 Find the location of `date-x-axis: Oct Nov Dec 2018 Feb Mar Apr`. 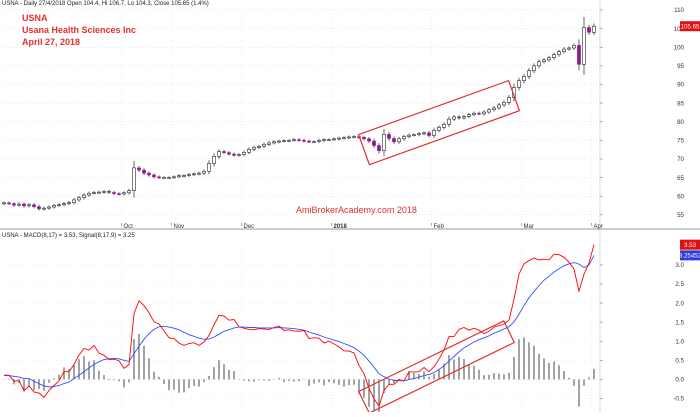

date-x-axis: Oct Nov Dec 2018 Feb Mar Apr is located at coordinates (362, 226).